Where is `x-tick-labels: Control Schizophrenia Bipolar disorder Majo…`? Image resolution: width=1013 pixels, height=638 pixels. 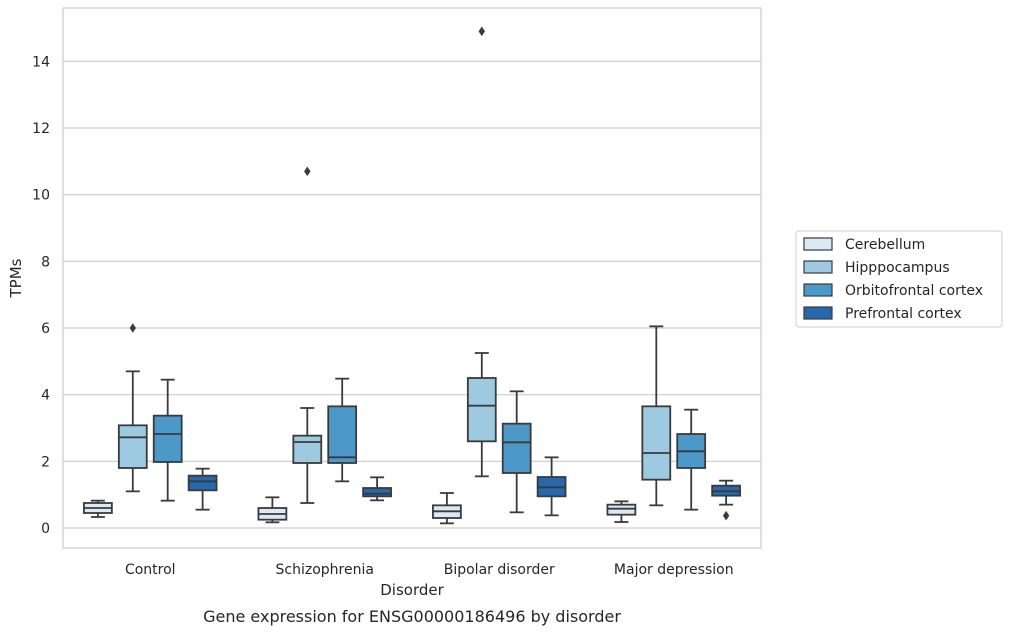 x-tick-labels: Control Schizophrenia Bipolar disorder Majo… is located at coordinates (429, 570).